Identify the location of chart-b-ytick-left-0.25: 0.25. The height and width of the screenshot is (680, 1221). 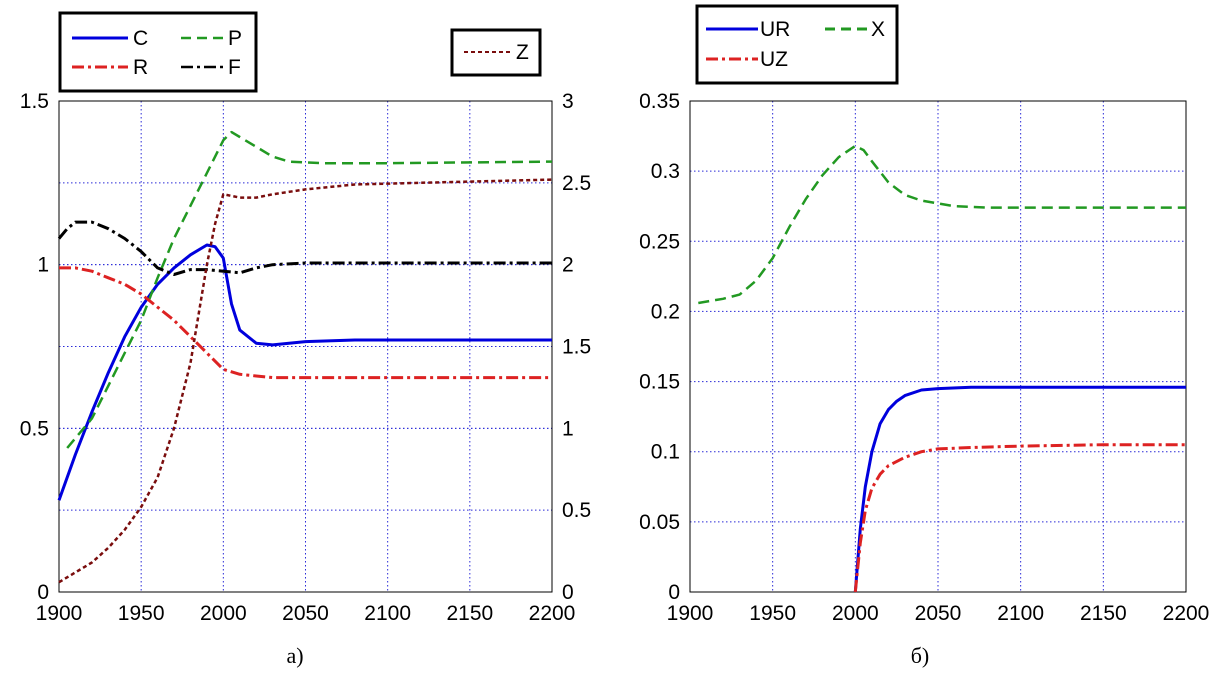
(659, 241).